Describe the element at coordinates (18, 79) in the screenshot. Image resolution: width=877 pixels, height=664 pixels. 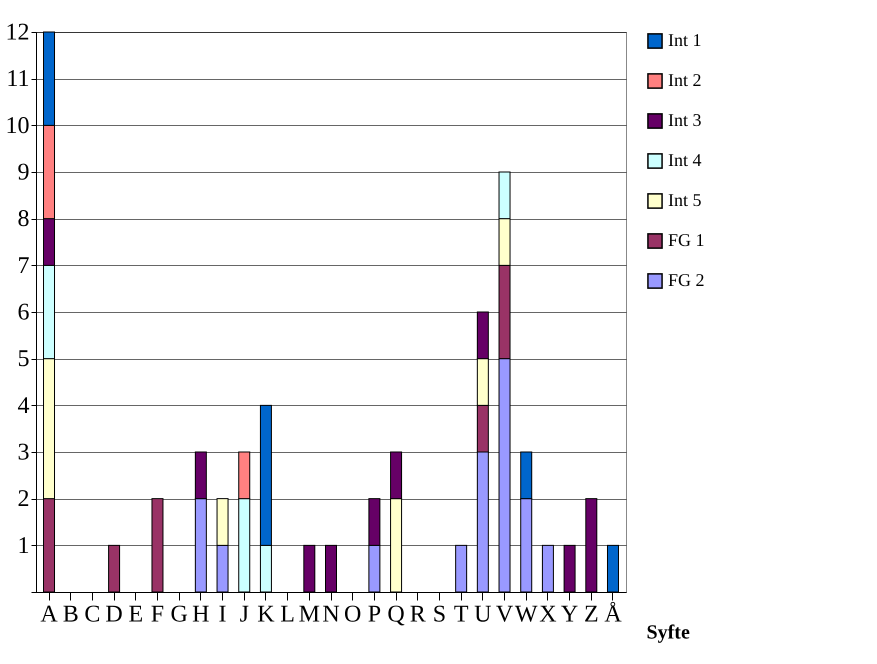
I see `y-tick-label: 11` at that location.